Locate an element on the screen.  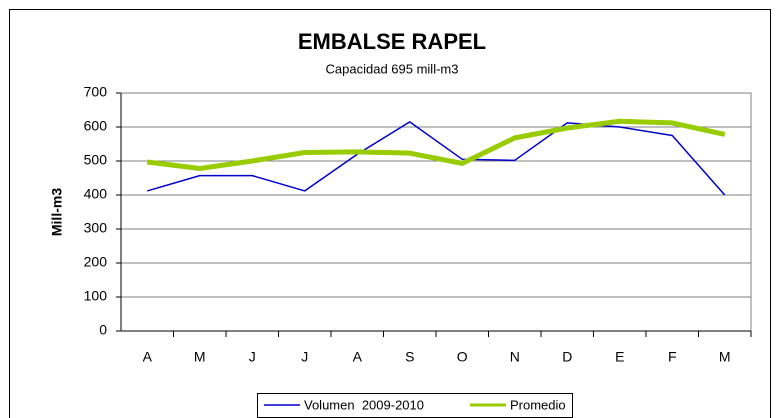
x-tick-label: O is located at coordinates (462, 357).